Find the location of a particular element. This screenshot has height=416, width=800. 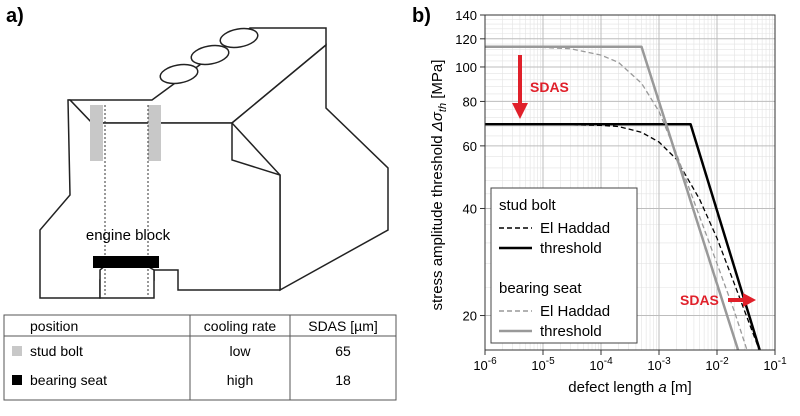

panel-b-label: b) is located at coordinates (421, 16).